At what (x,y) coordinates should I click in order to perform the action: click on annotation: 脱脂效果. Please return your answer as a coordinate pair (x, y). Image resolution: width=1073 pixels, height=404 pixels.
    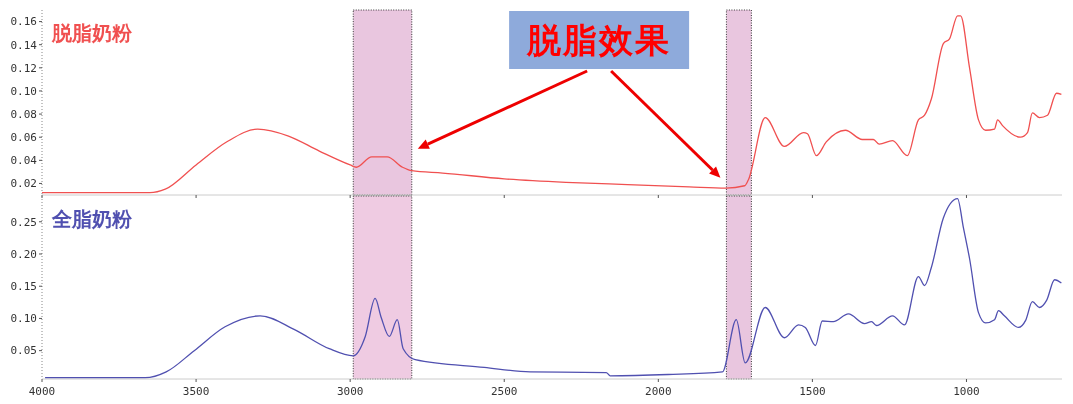
    Looking at the image, I should click on (599, 40).